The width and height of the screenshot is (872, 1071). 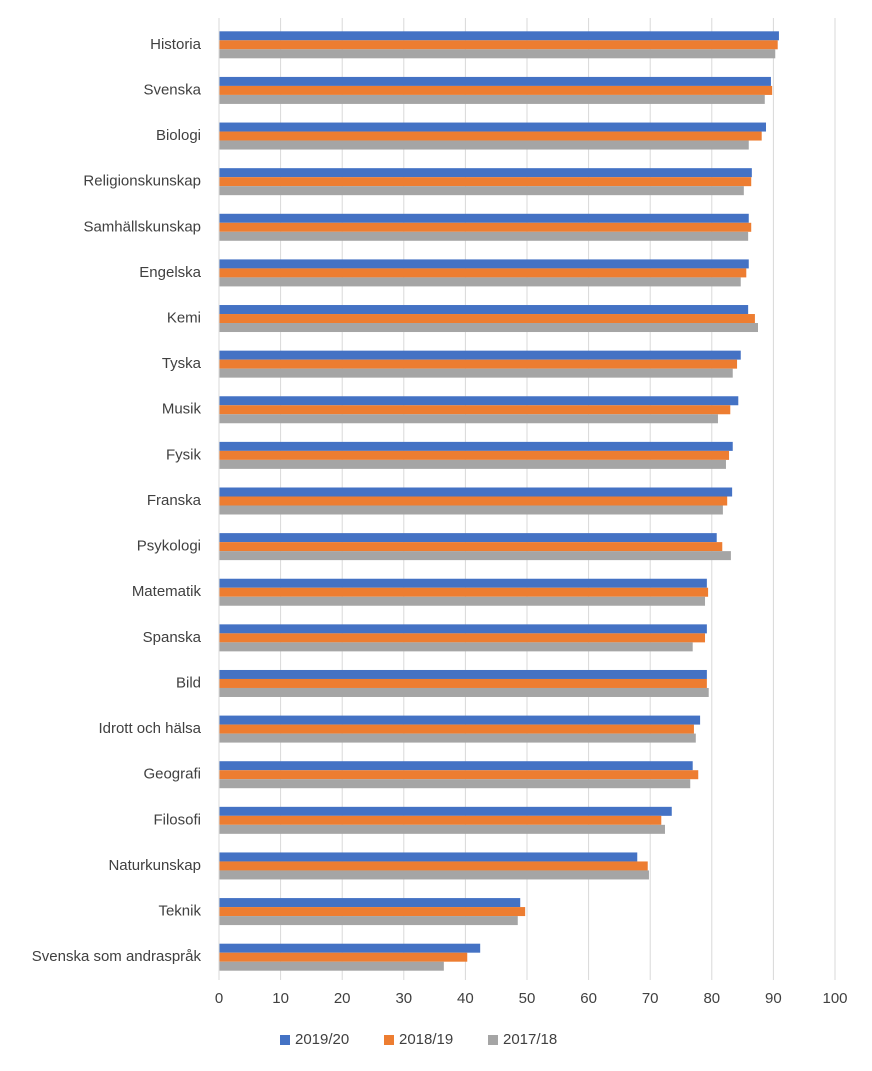 I want to click on y-tick-label: Geografi, so click(x=172, y=774).